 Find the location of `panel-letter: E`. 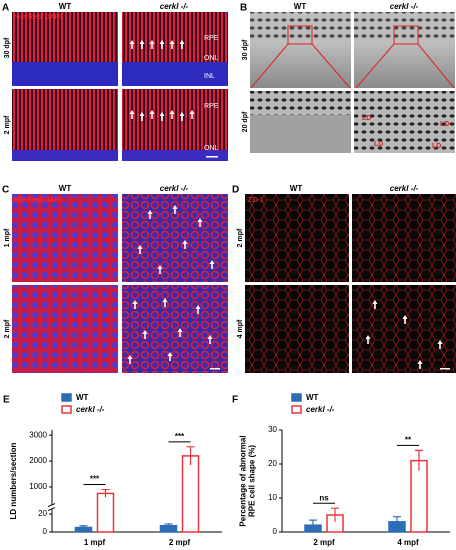

panel-letter: E is located at coordinates (6, 400).